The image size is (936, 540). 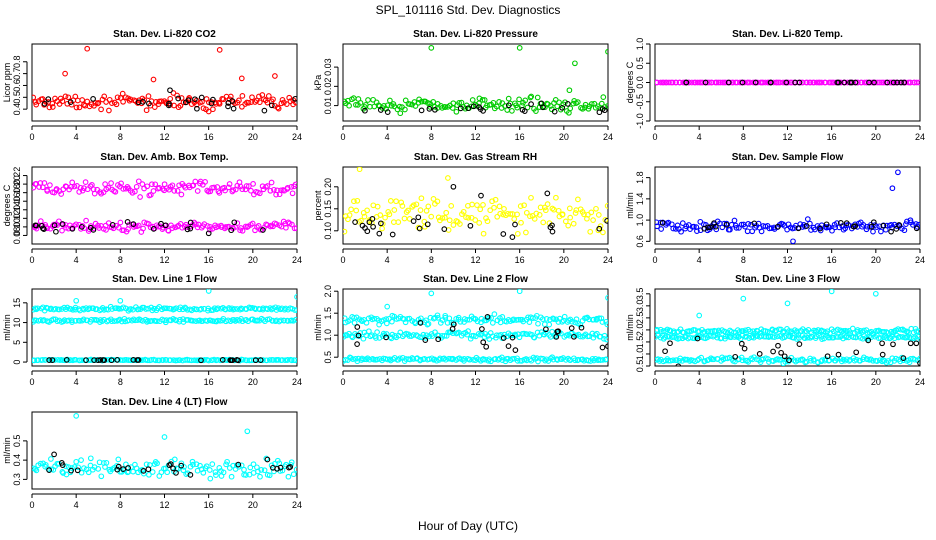 What do you see at coordinates (20, 331) in the screenshot?
I see `y-axis: 0 5 10 15` at bounding box center [20, 331].